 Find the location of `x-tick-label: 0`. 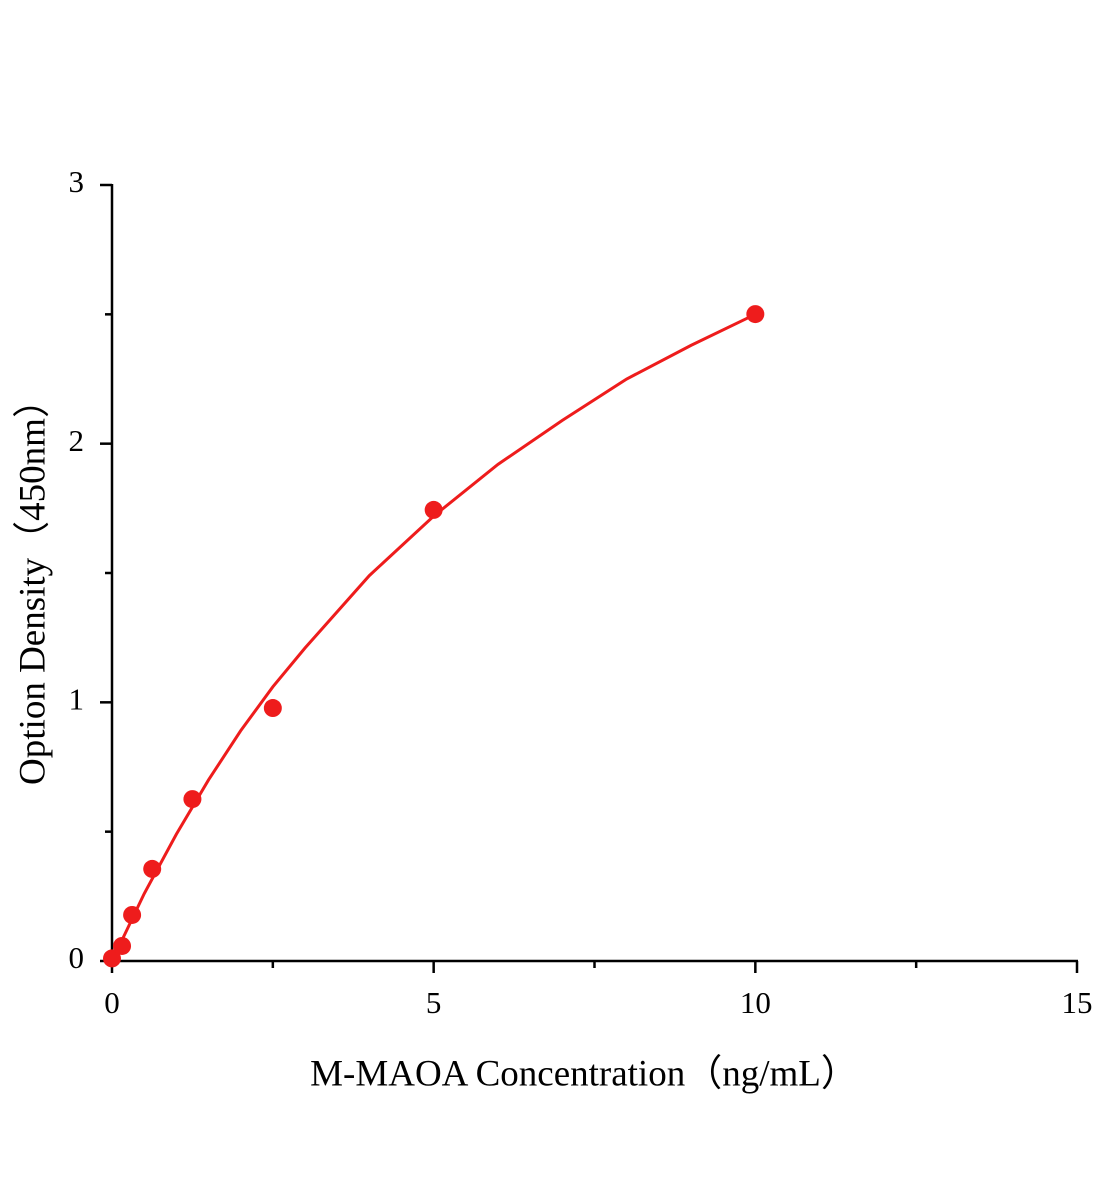

x-tick-label: 0 is located at coordinates (112, 1002).